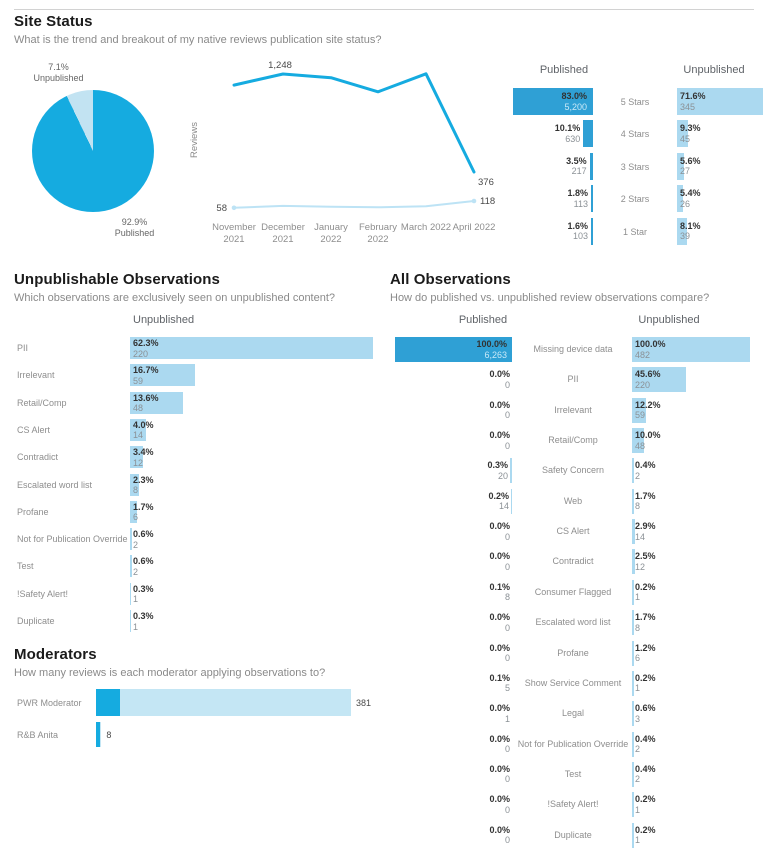  Describe the element at coordinates (685, 203) in the screenshot. I see `count-label: 26` at that location.